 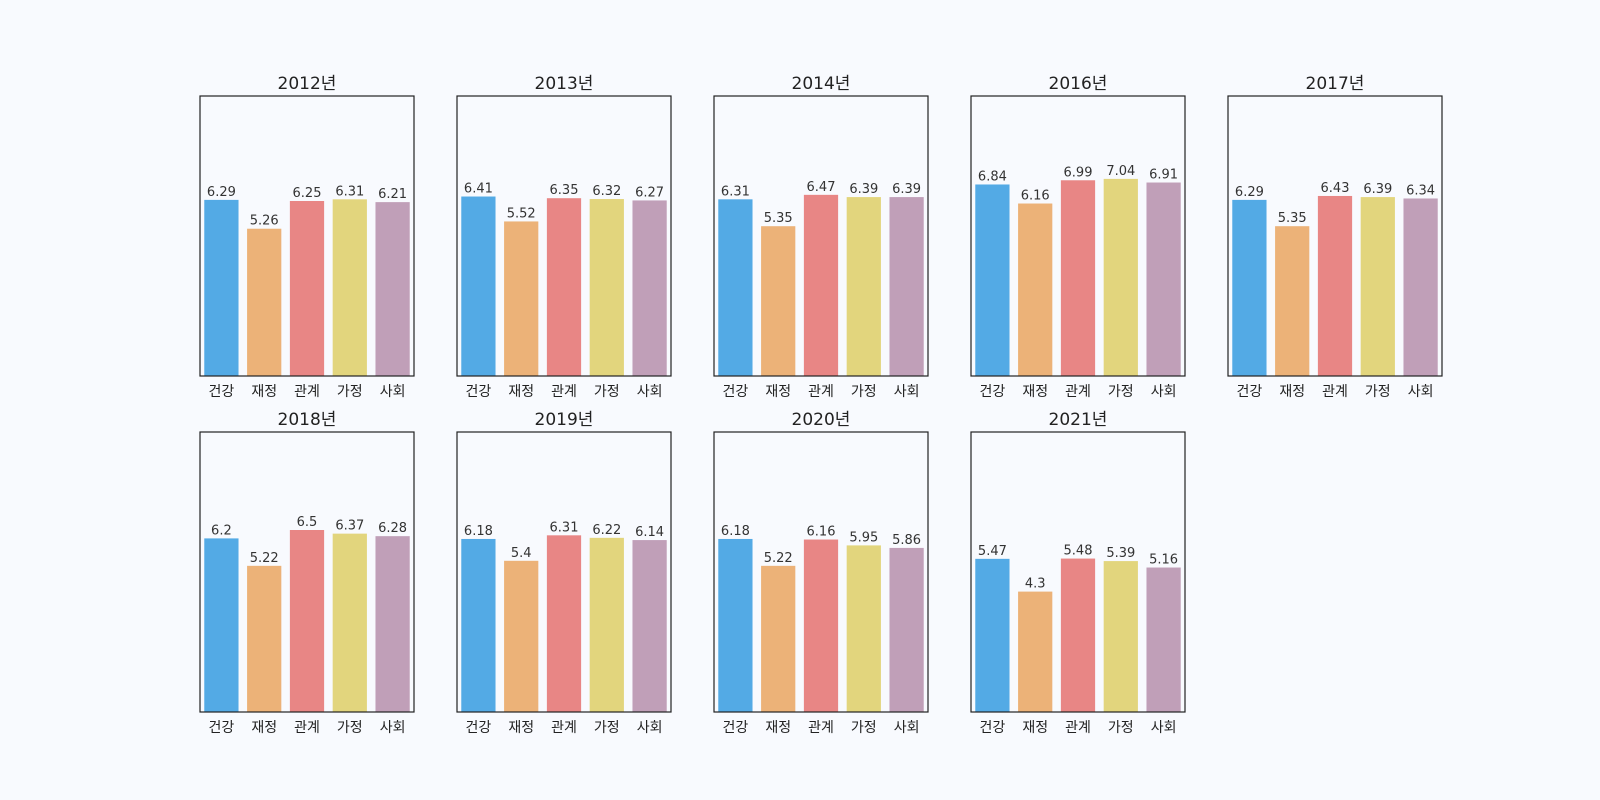 What do you see at coordinates (307, 420) in the screenshot?
I see `panel-title: 2018년` at bounding box center [307, 420].